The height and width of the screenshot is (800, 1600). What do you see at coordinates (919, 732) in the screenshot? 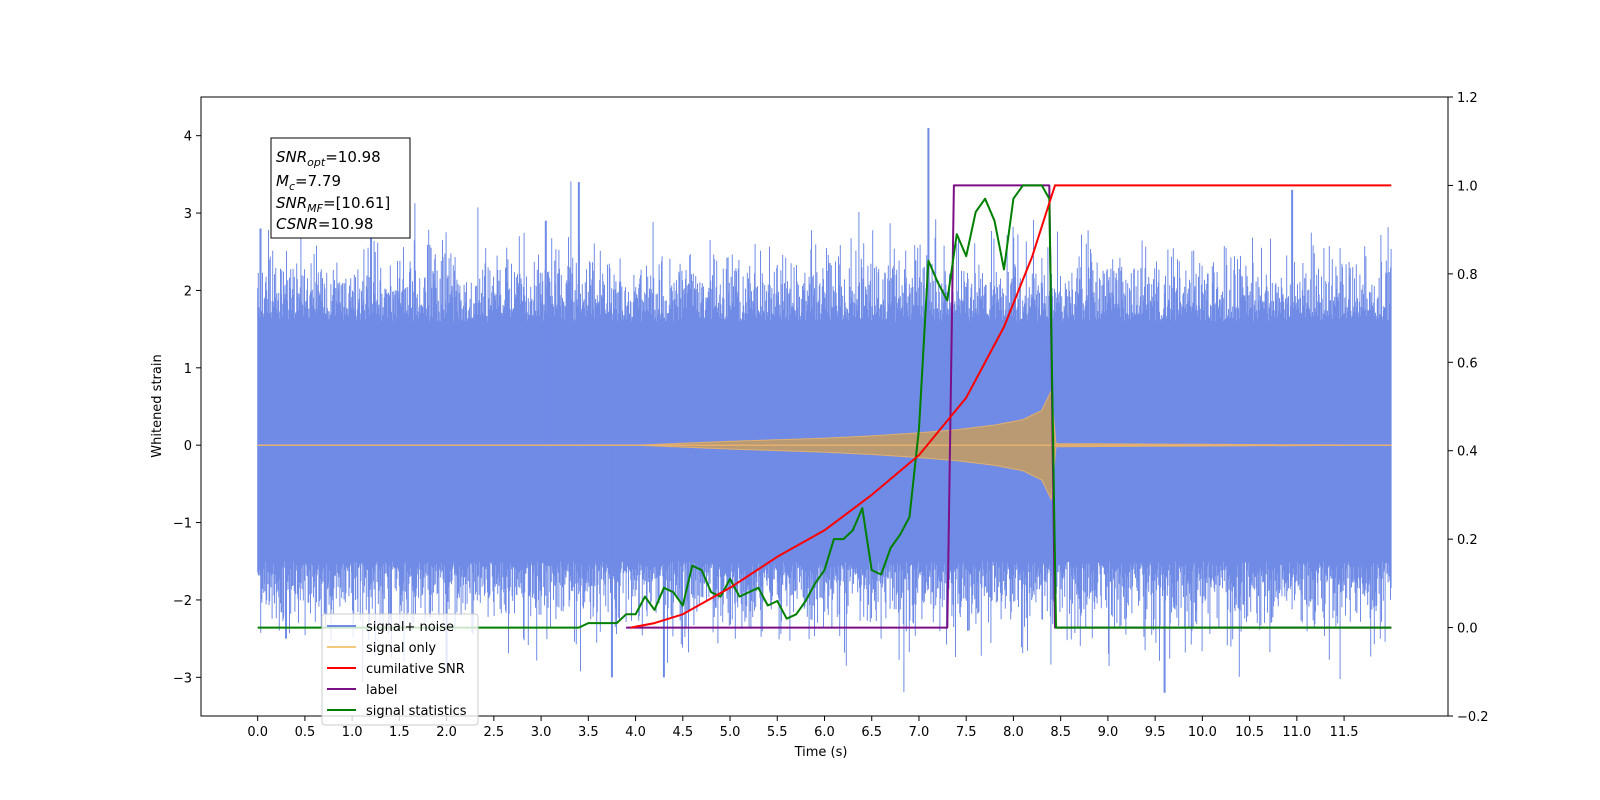
I see `x-tick-label: 7.0` at bounding box center [919, 732].